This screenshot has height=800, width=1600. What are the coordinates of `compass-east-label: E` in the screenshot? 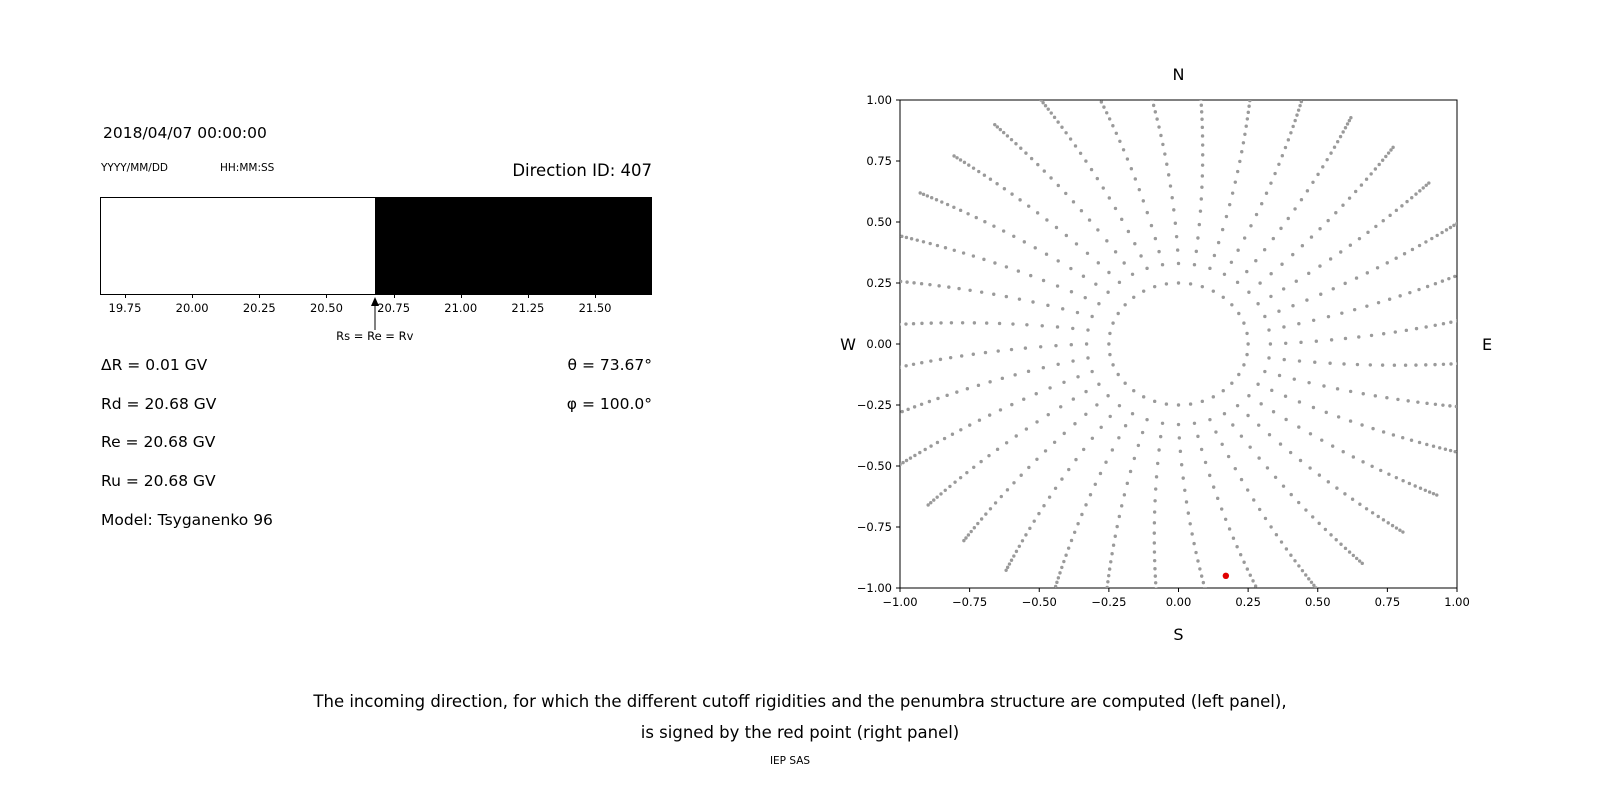 It's located at (1487, 344).